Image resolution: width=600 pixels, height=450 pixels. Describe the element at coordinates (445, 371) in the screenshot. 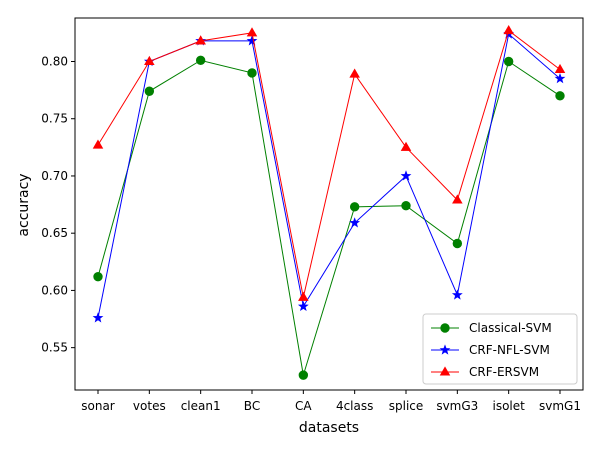

I see `legend-marker-crf-ersvm` at that location.